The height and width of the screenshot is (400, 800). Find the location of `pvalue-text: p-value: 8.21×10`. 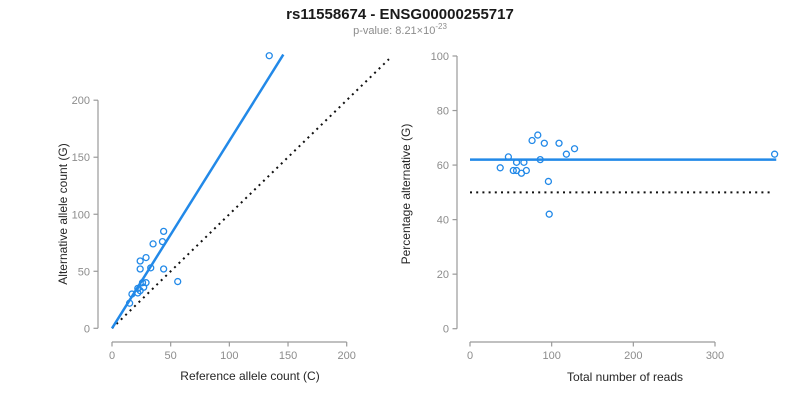

pvalue-text: p-value: 8.21×10 is located at coordinates (394, 31).